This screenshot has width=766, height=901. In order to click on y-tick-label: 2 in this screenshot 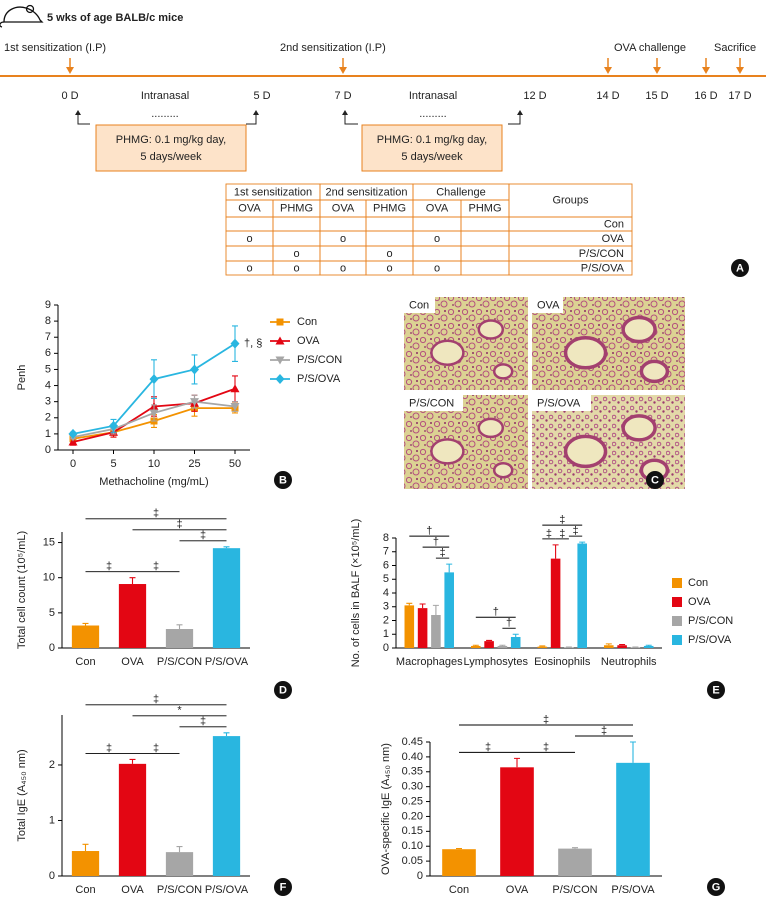, I will do `click(386, 620)`.